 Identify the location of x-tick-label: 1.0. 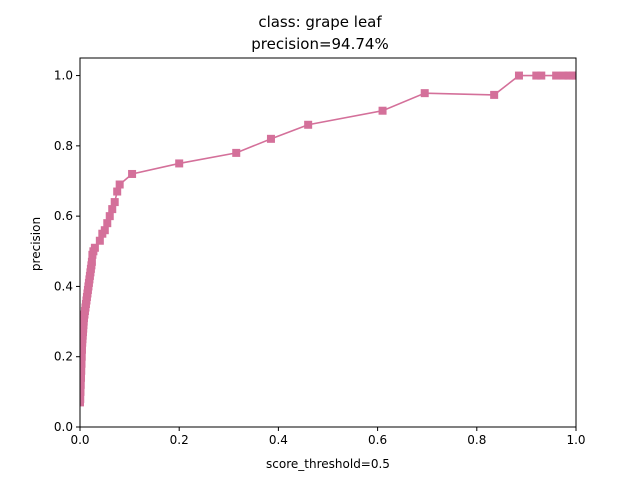
(575, 440).